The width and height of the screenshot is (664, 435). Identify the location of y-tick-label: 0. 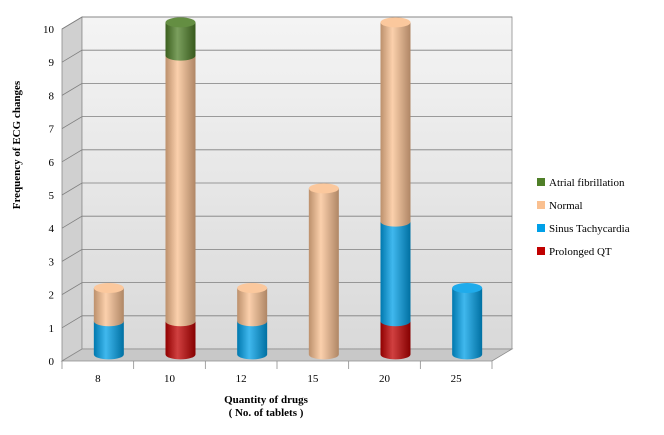
(52, 362).